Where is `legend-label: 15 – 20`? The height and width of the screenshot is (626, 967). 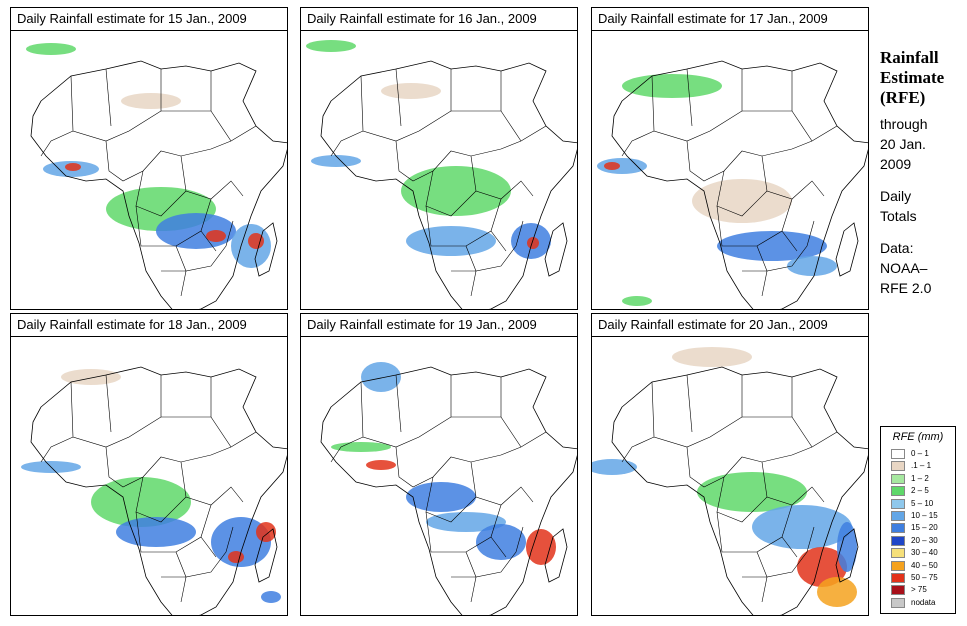
legend-label: 15 – 20 is located at coordinates (924, 528).